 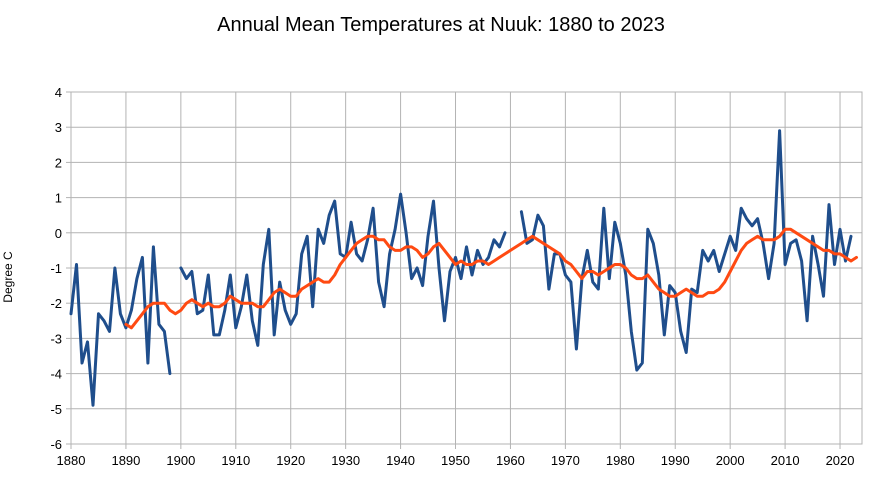 I want to click on x-tick-label: 2010, so click(x=785, y=460).